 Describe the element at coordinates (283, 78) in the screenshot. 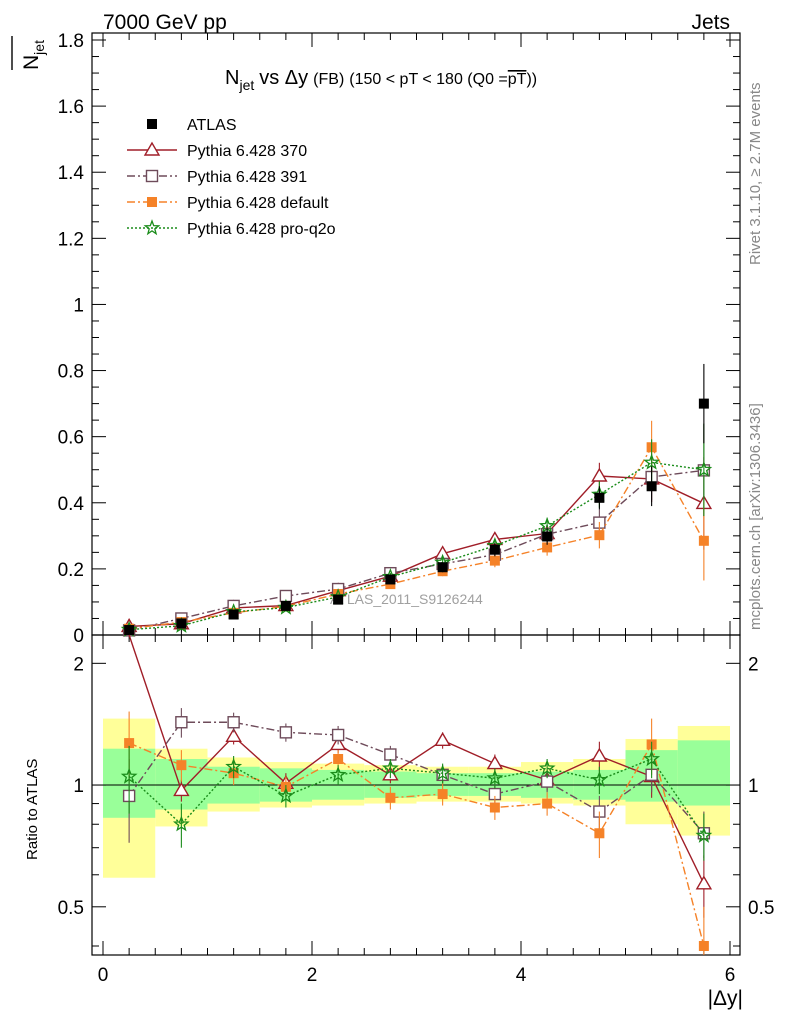

I see `title-main: vs Δy` at that location.